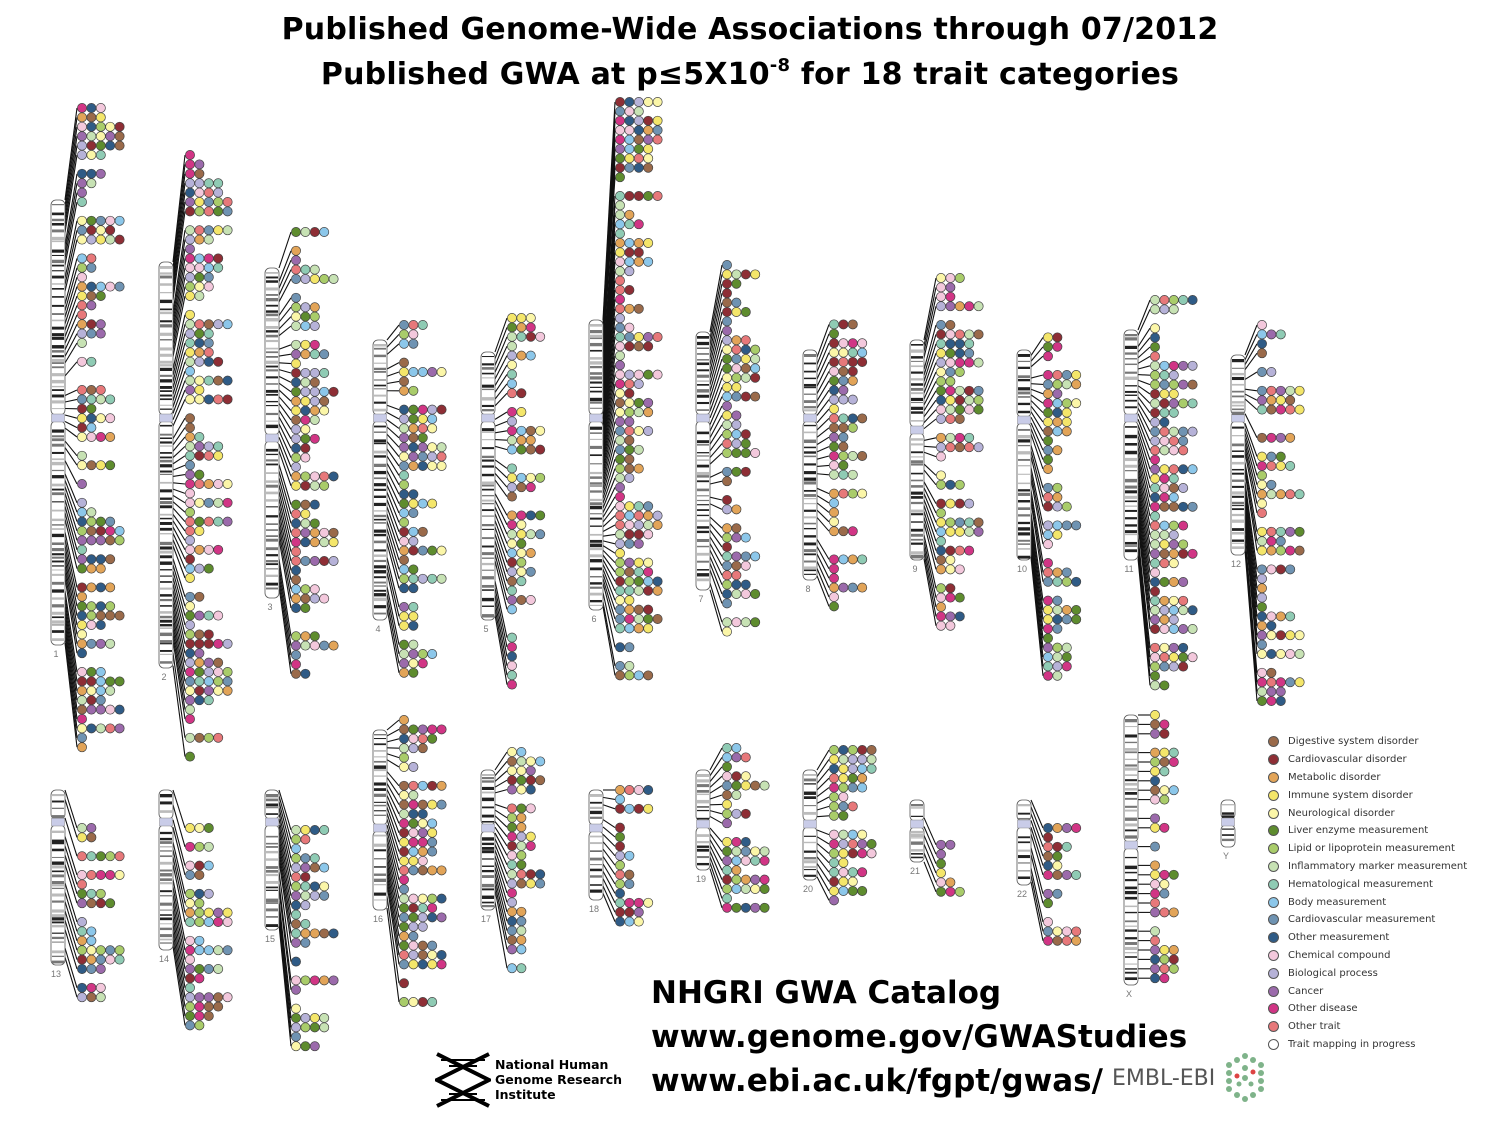 The height and width of the screenshot is (1125, 1500). What do you see at coordinates (1333, 973) in the screenshot?
I see `legend-label: Biological process` at bounding box center [1333, 973].